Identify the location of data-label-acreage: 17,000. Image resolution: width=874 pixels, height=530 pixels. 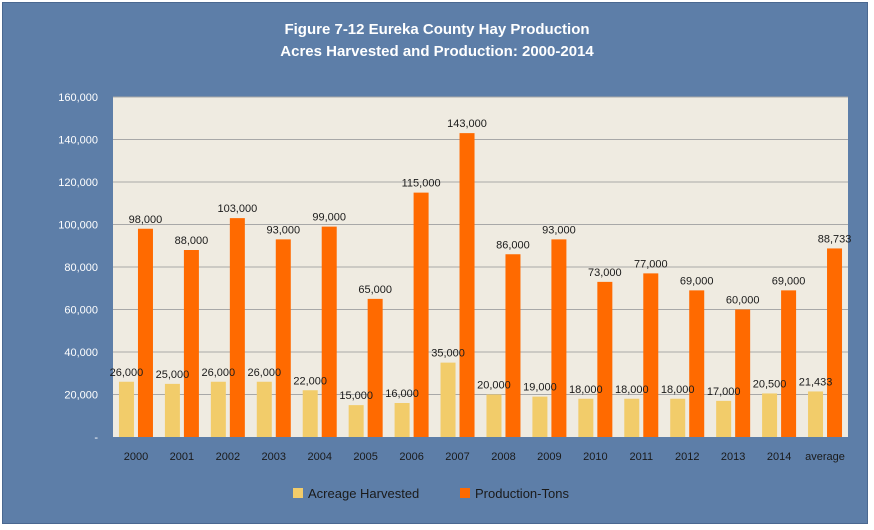
(724, 392).